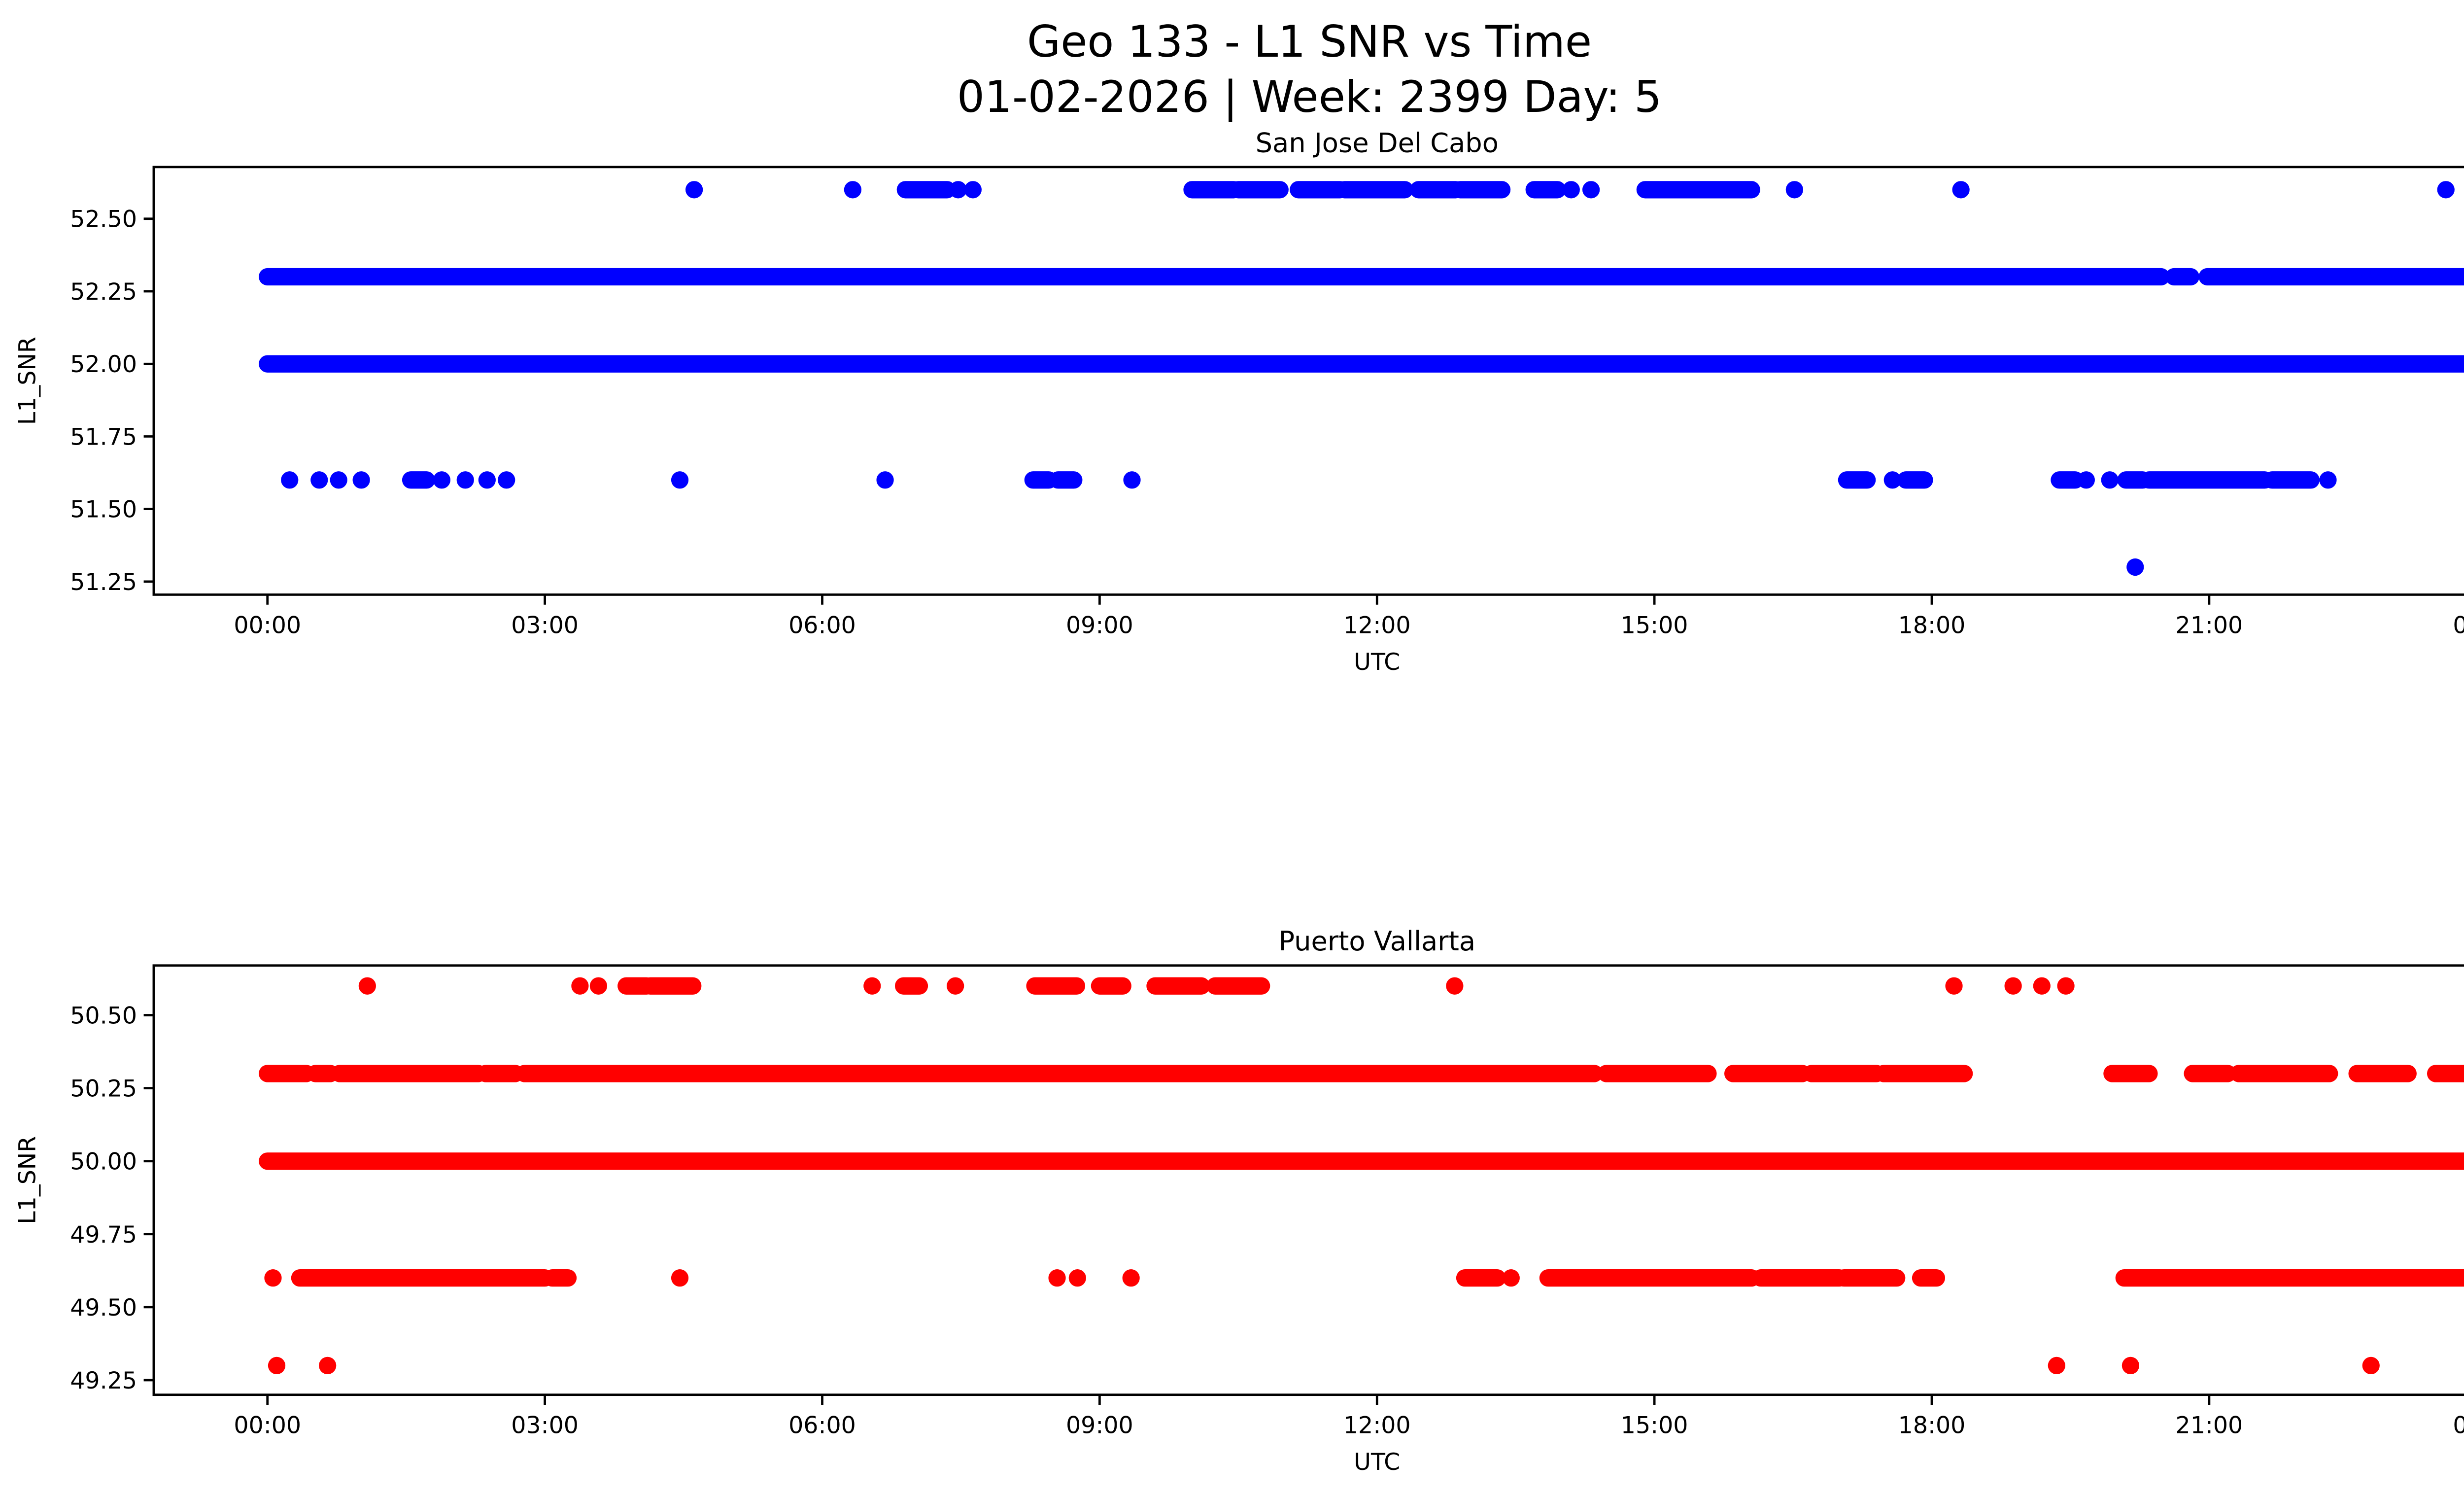  What do you see at coordinates (103, 1307) in the screenshot?
I see `y-tick-label: 49.50` at bounding box center [103, 1307].